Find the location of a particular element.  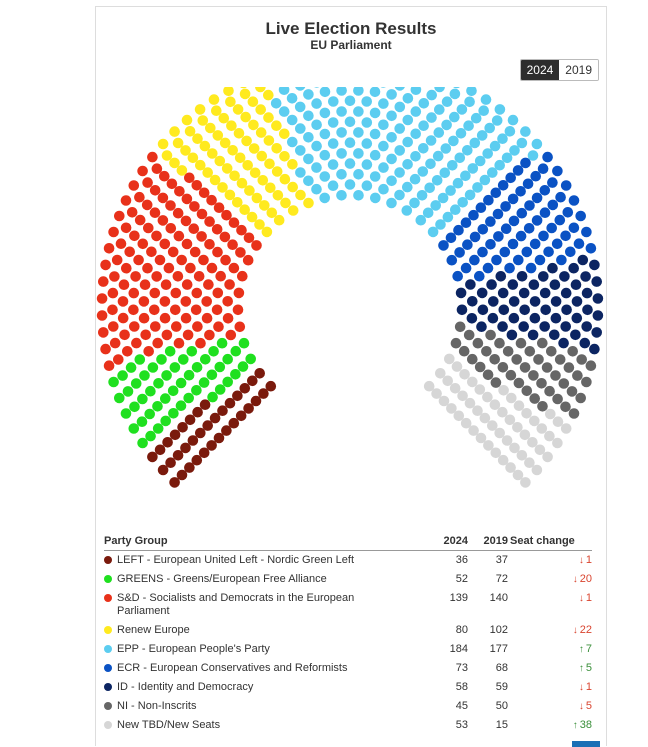

seats-2024: 73 is located at coordinates (461, 668).